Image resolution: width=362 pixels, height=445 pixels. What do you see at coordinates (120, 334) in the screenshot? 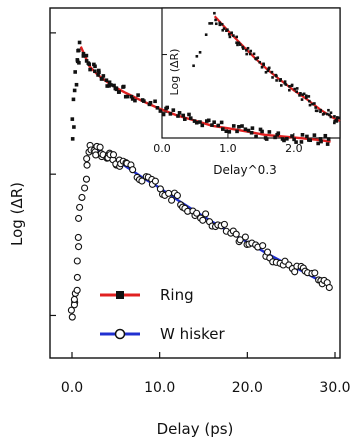
I see `legend-marker-whisker` at bounding box center [120, 334].